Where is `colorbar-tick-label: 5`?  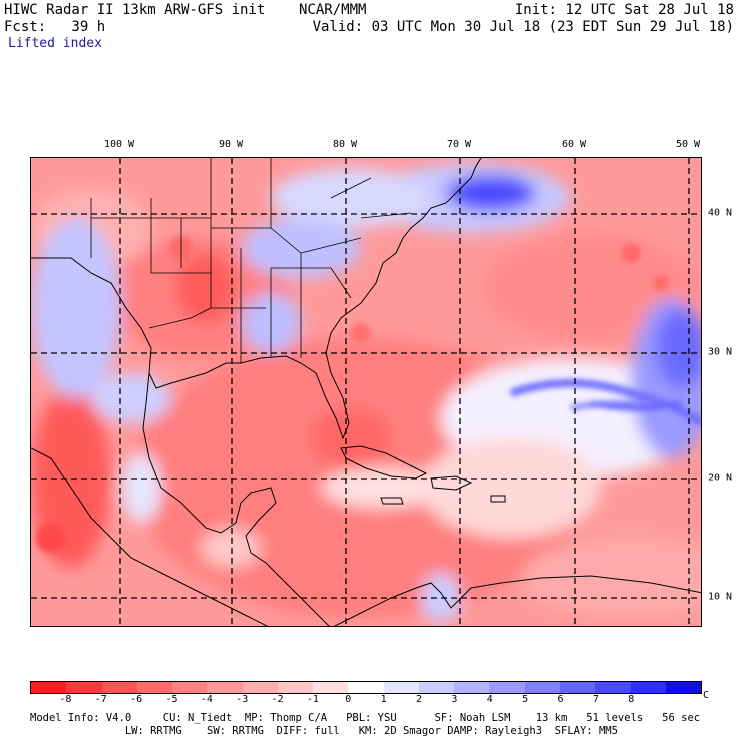 colorbar-tick-label: 5 is located at coordinates (525, 699).